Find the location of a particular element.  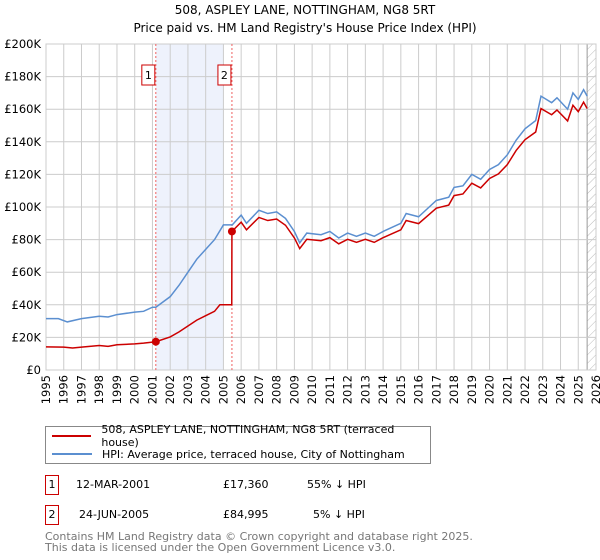

x-tick-label: 2009 is located at coordinates (294, 389).